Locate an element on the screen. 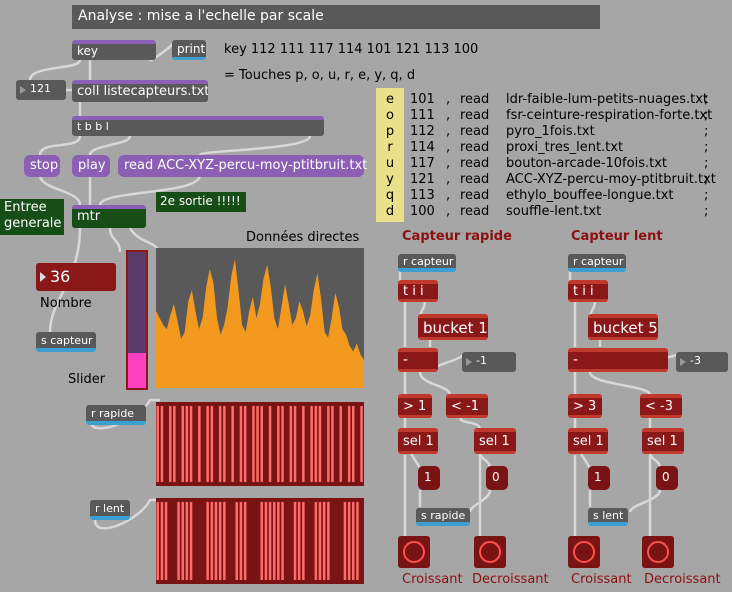 This screenshot has height=592, width=732. rapide-less-than: < -1 is located at coordinates (467, 406).